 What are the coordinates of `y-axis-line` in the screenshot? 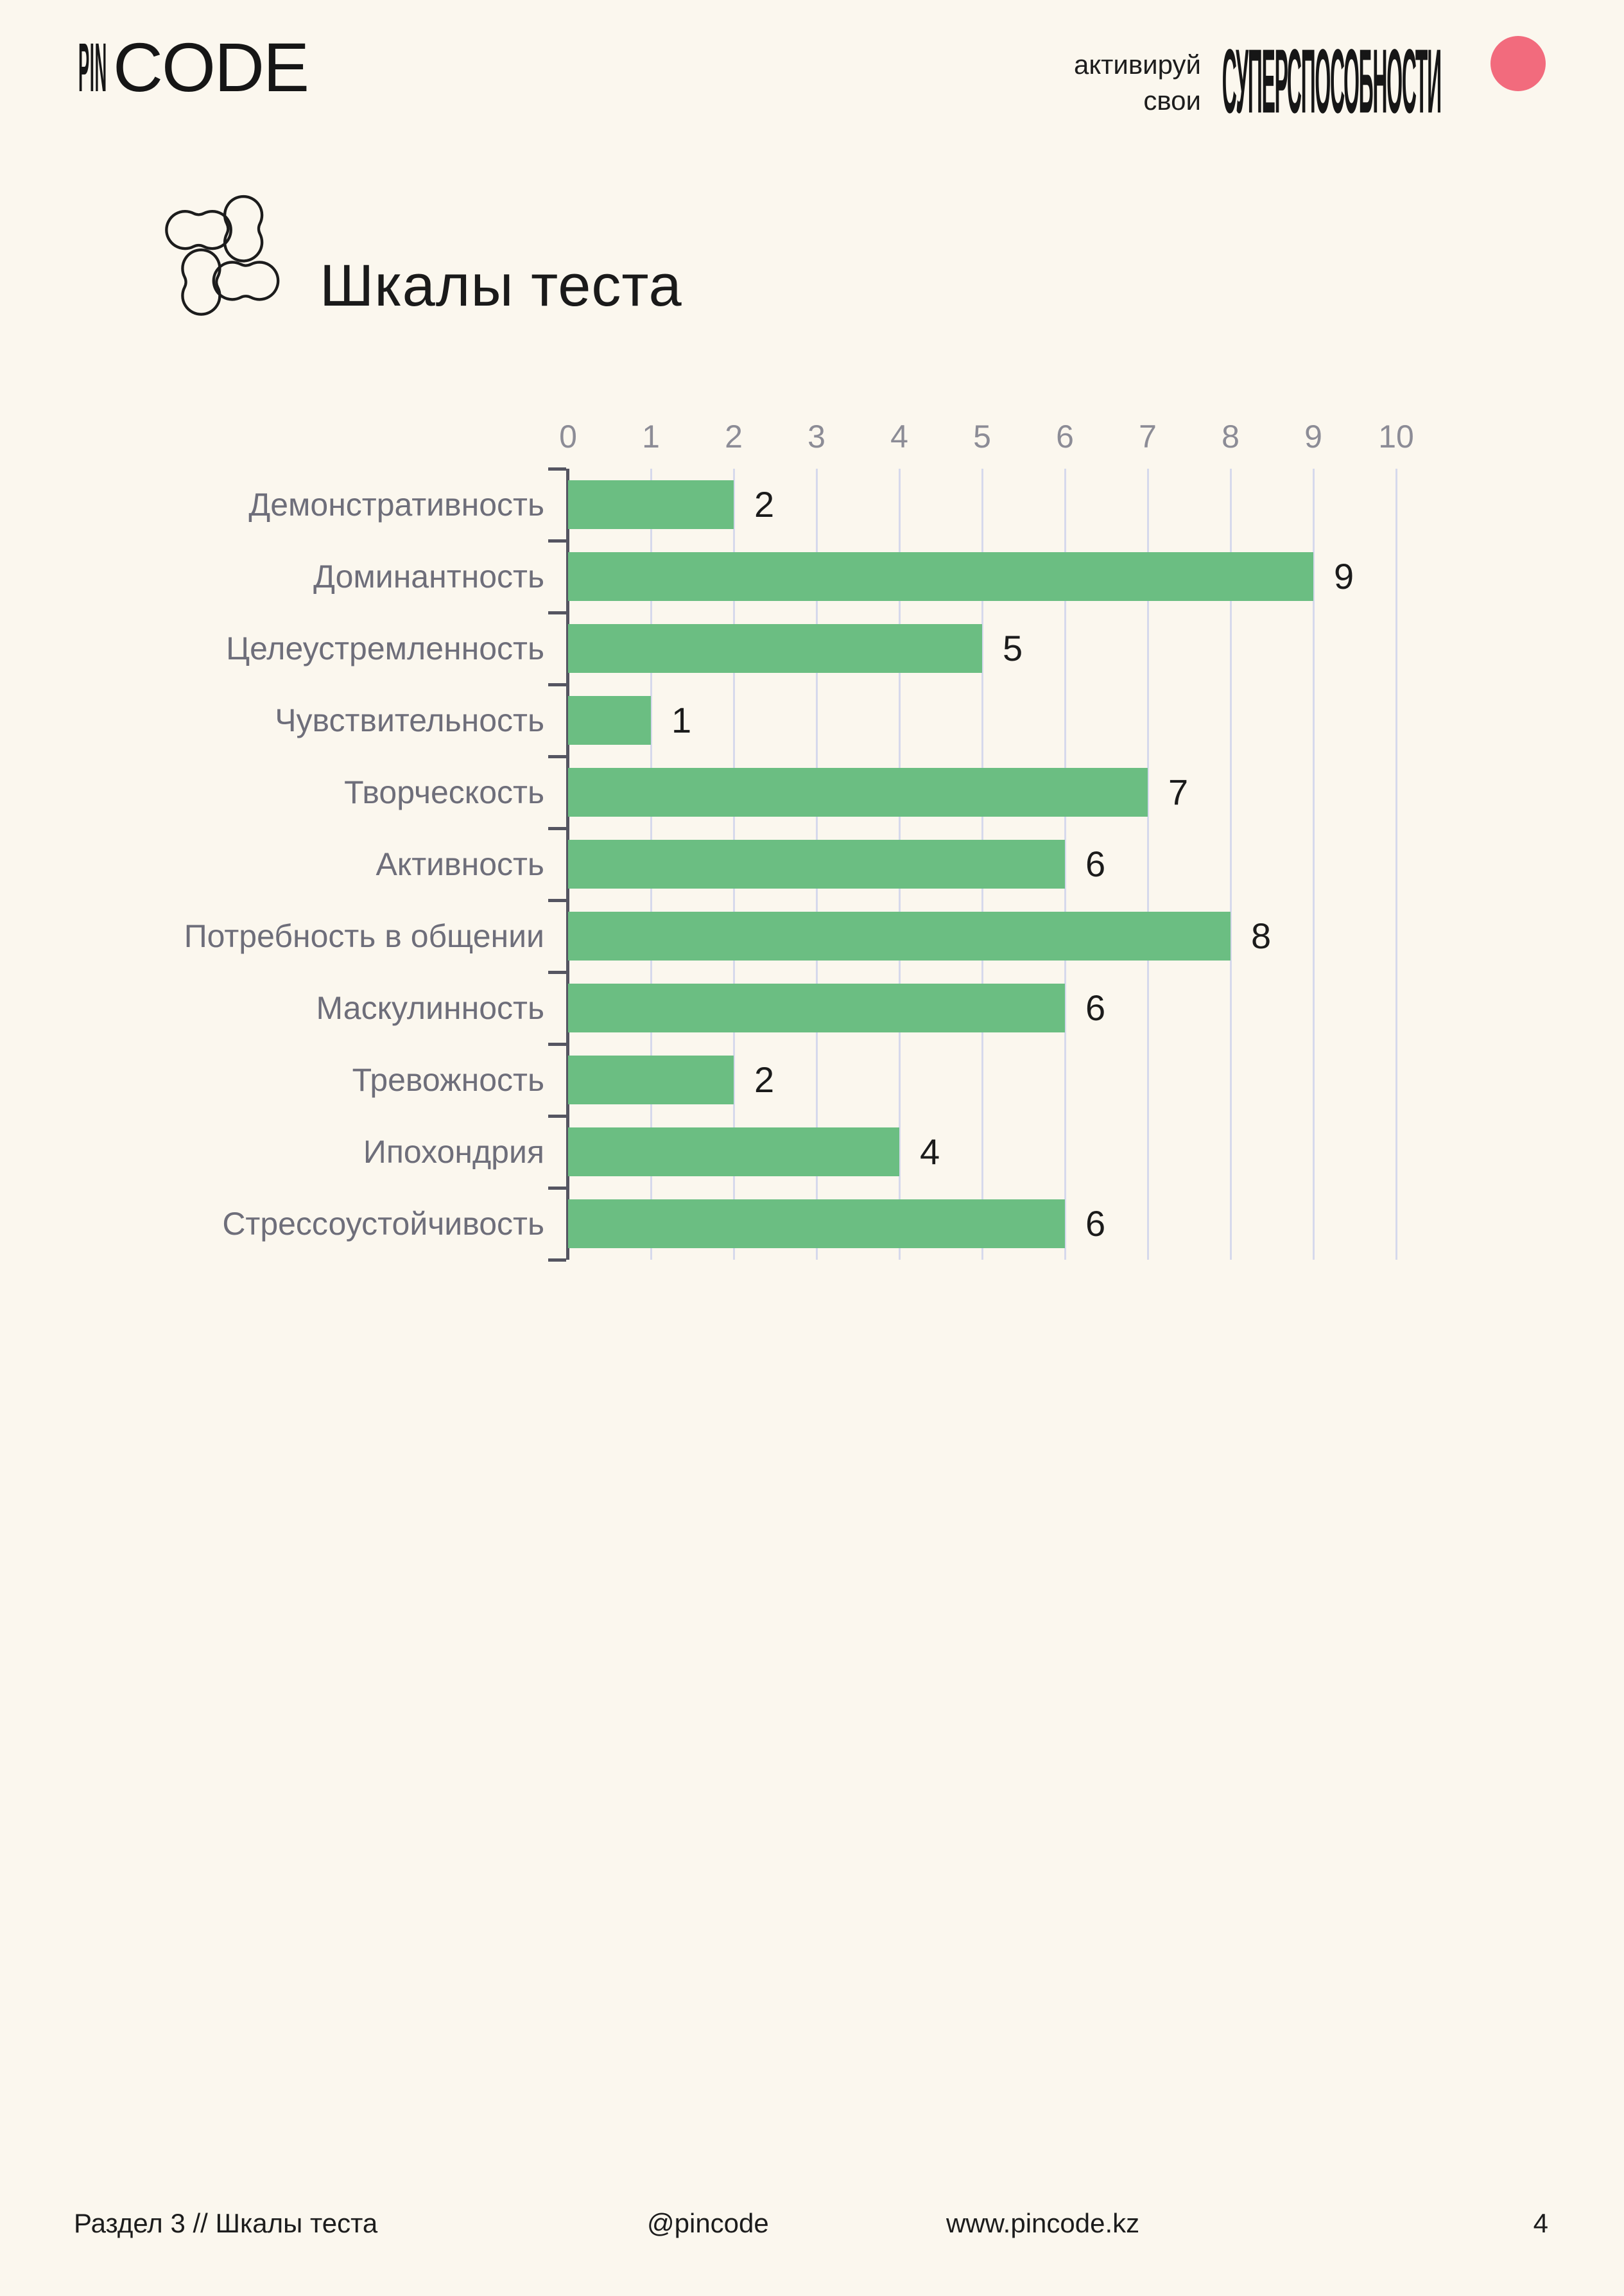 It's located at (567, 865).